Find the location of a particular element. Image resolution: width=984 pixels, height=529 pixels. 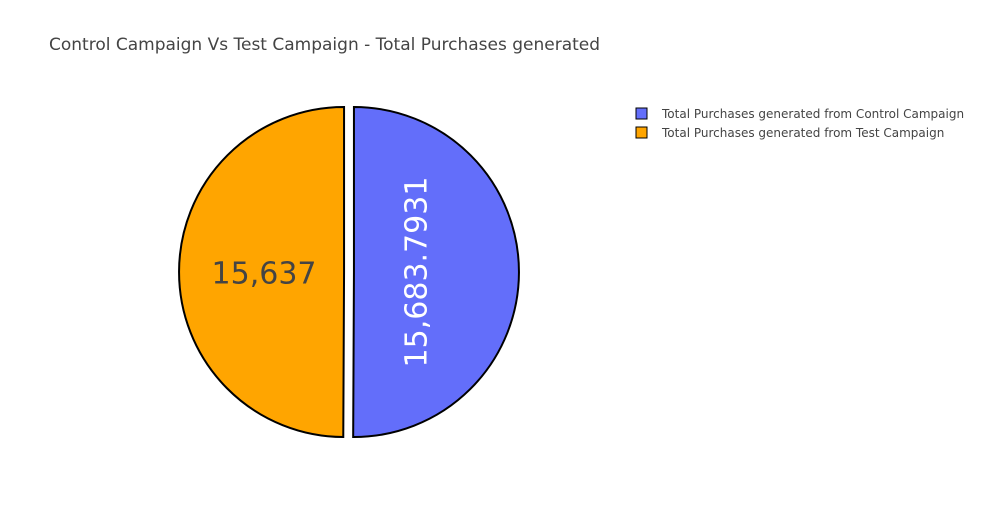

pie-slice-control is located at coordinates (436, 272).